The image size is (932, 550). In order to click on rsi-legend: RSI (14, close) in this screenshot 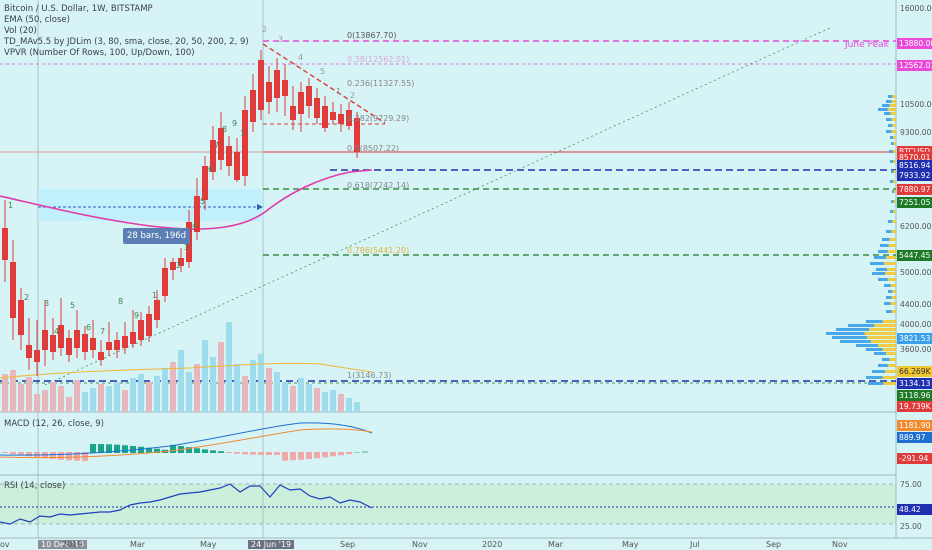, I will do `click(35, 486)`.